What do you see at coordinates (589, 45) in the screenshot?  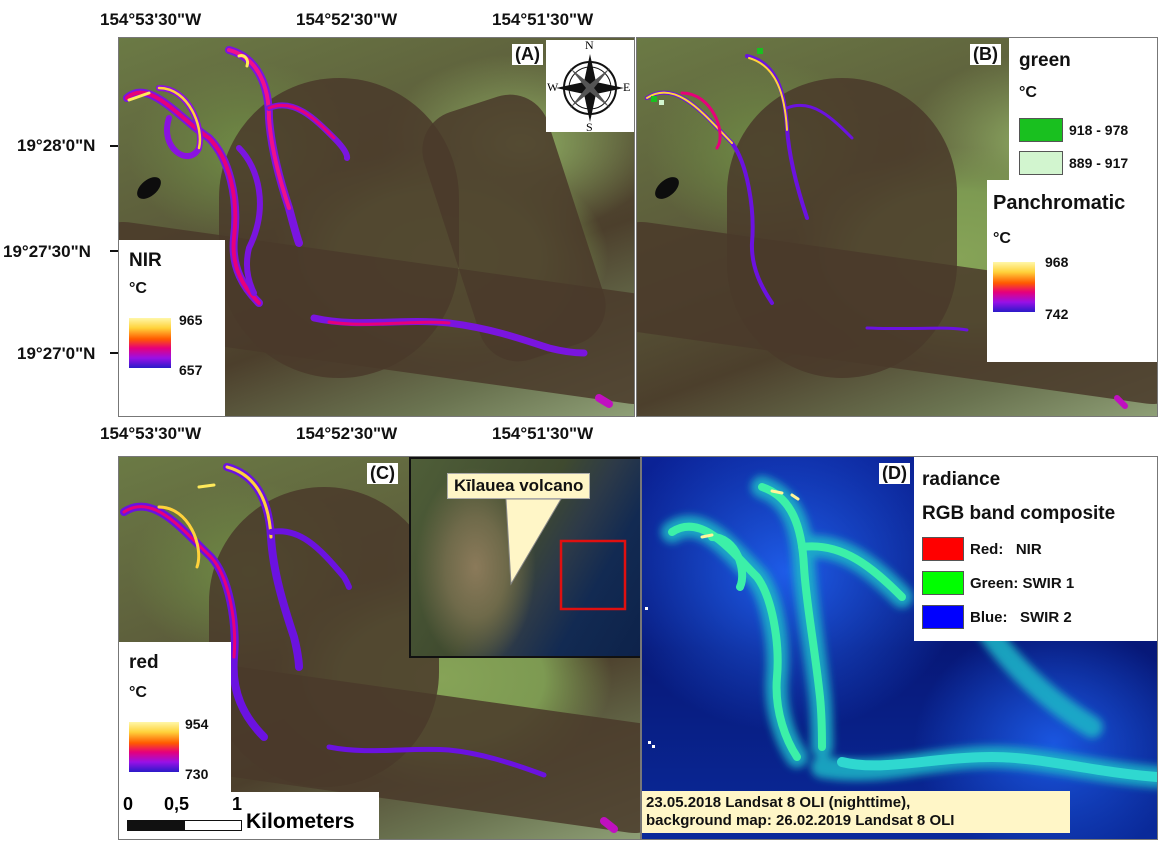 I see `compass-north: N` at bounding box center [589, 45].